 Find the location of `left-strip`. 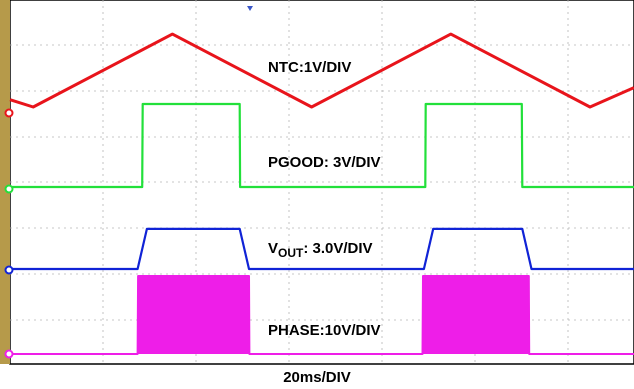

left-strip is located at coordinates (5, 182).